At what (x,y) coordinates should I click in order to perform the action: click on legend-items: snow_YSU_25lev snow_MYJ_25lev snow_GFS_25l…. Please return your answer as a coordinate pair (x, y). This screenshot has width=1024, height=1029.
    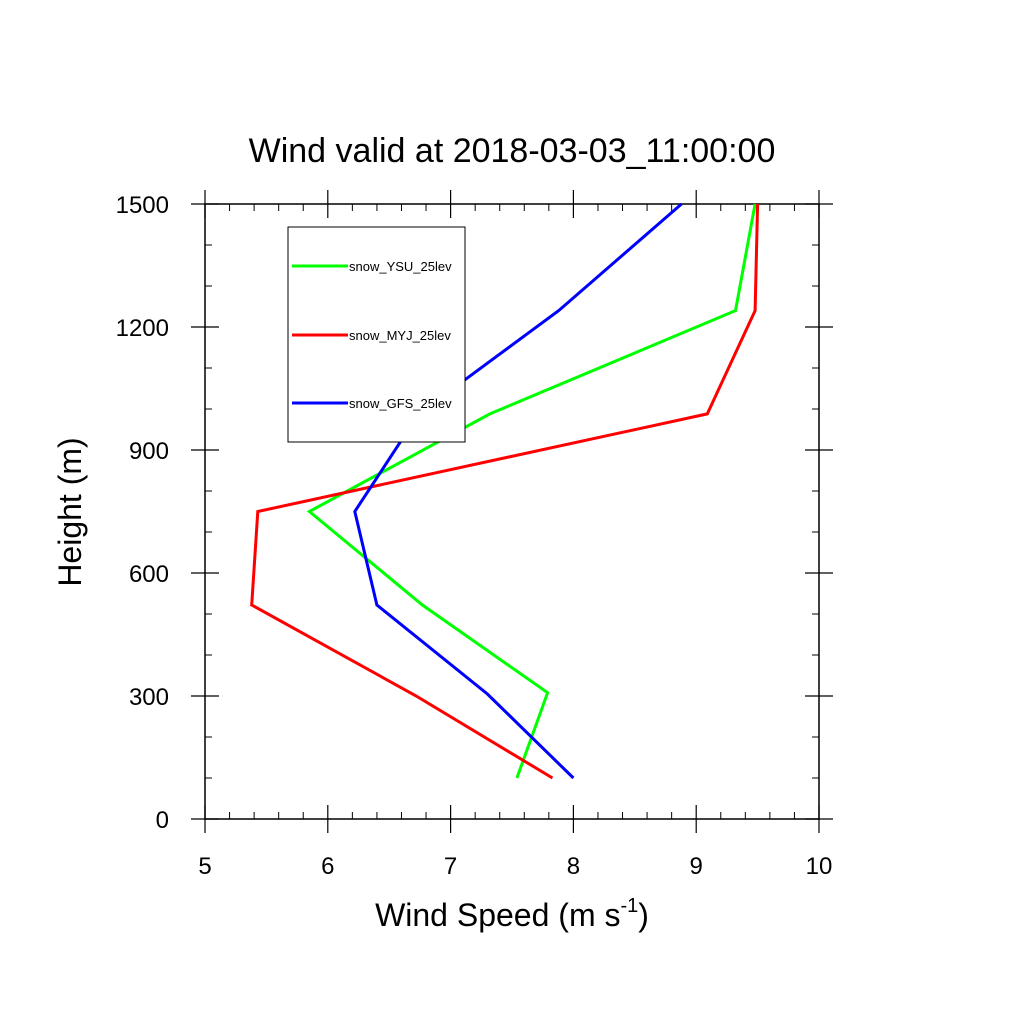
    Looking at the image, I should click on (372, 335).